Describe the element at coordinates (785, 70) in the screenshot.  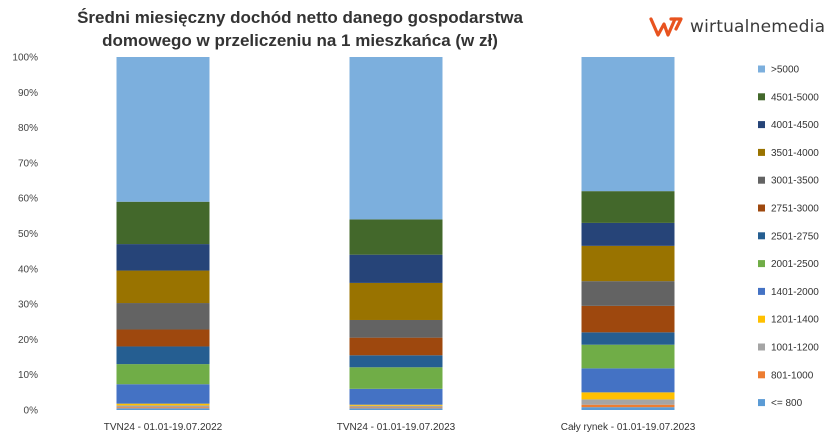
I see `legend-label: >5000` at that location.